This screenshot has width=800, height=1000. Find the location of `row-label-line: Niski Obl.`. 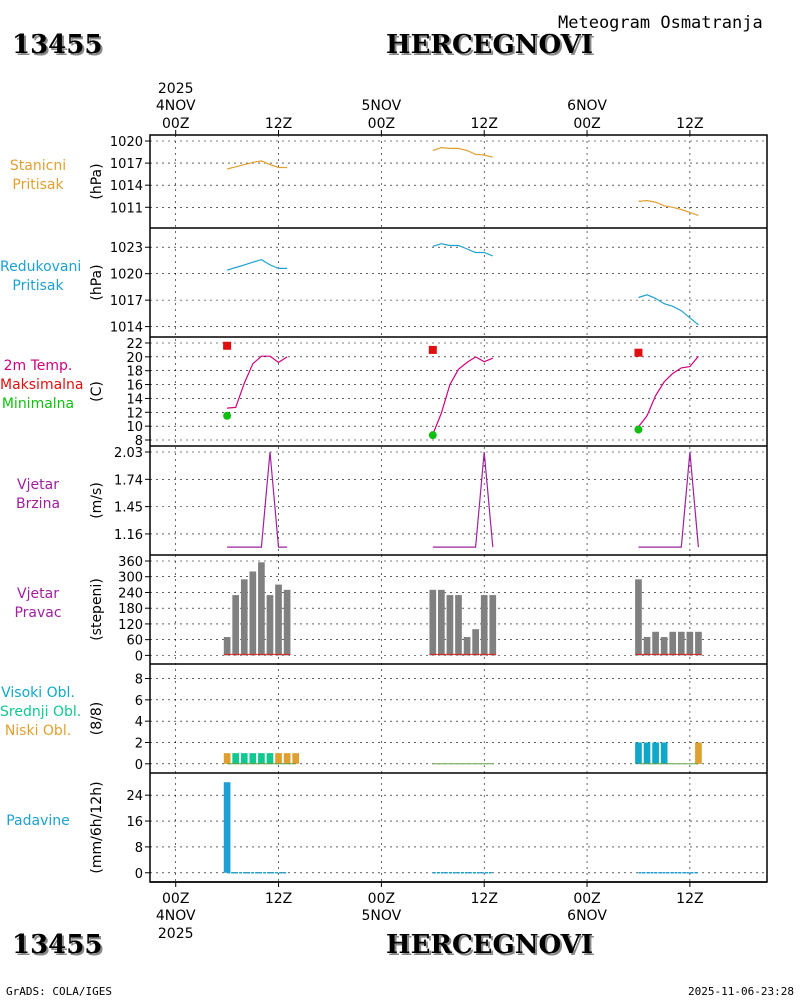

row-label-line: Niski Obl. is located at coordinates (38, 731).